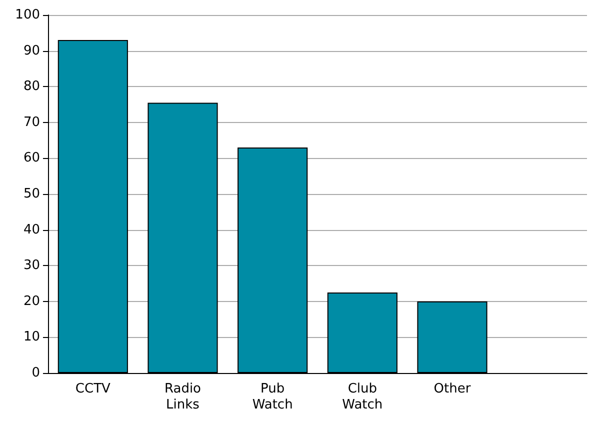 The image size is (607, 421). I want to click on x-tick-label: Pub Watch, so click(272, 397).